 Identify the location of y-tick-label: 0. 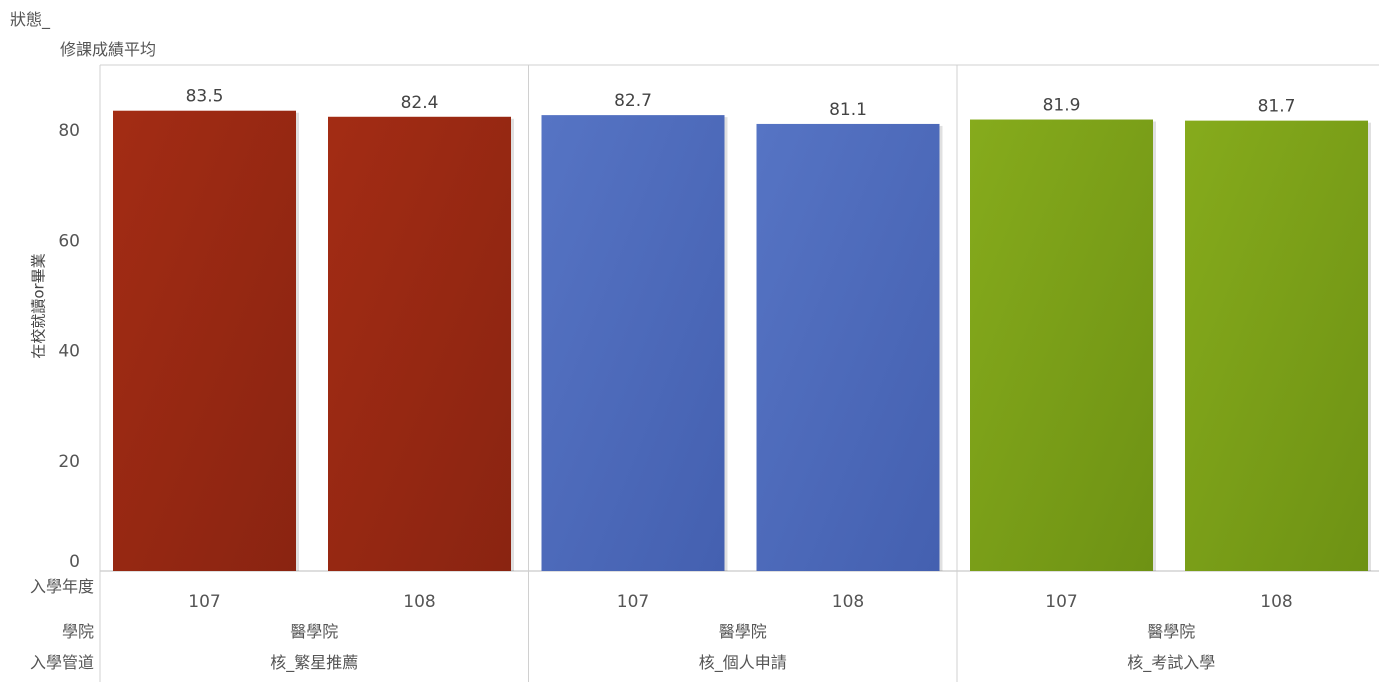
(74, 562).